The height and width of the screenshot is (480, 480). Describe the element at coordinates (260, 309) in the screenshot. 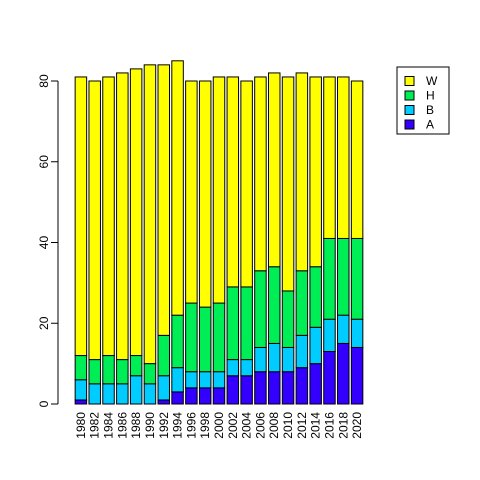

I see `bar-H-2006` at that location.